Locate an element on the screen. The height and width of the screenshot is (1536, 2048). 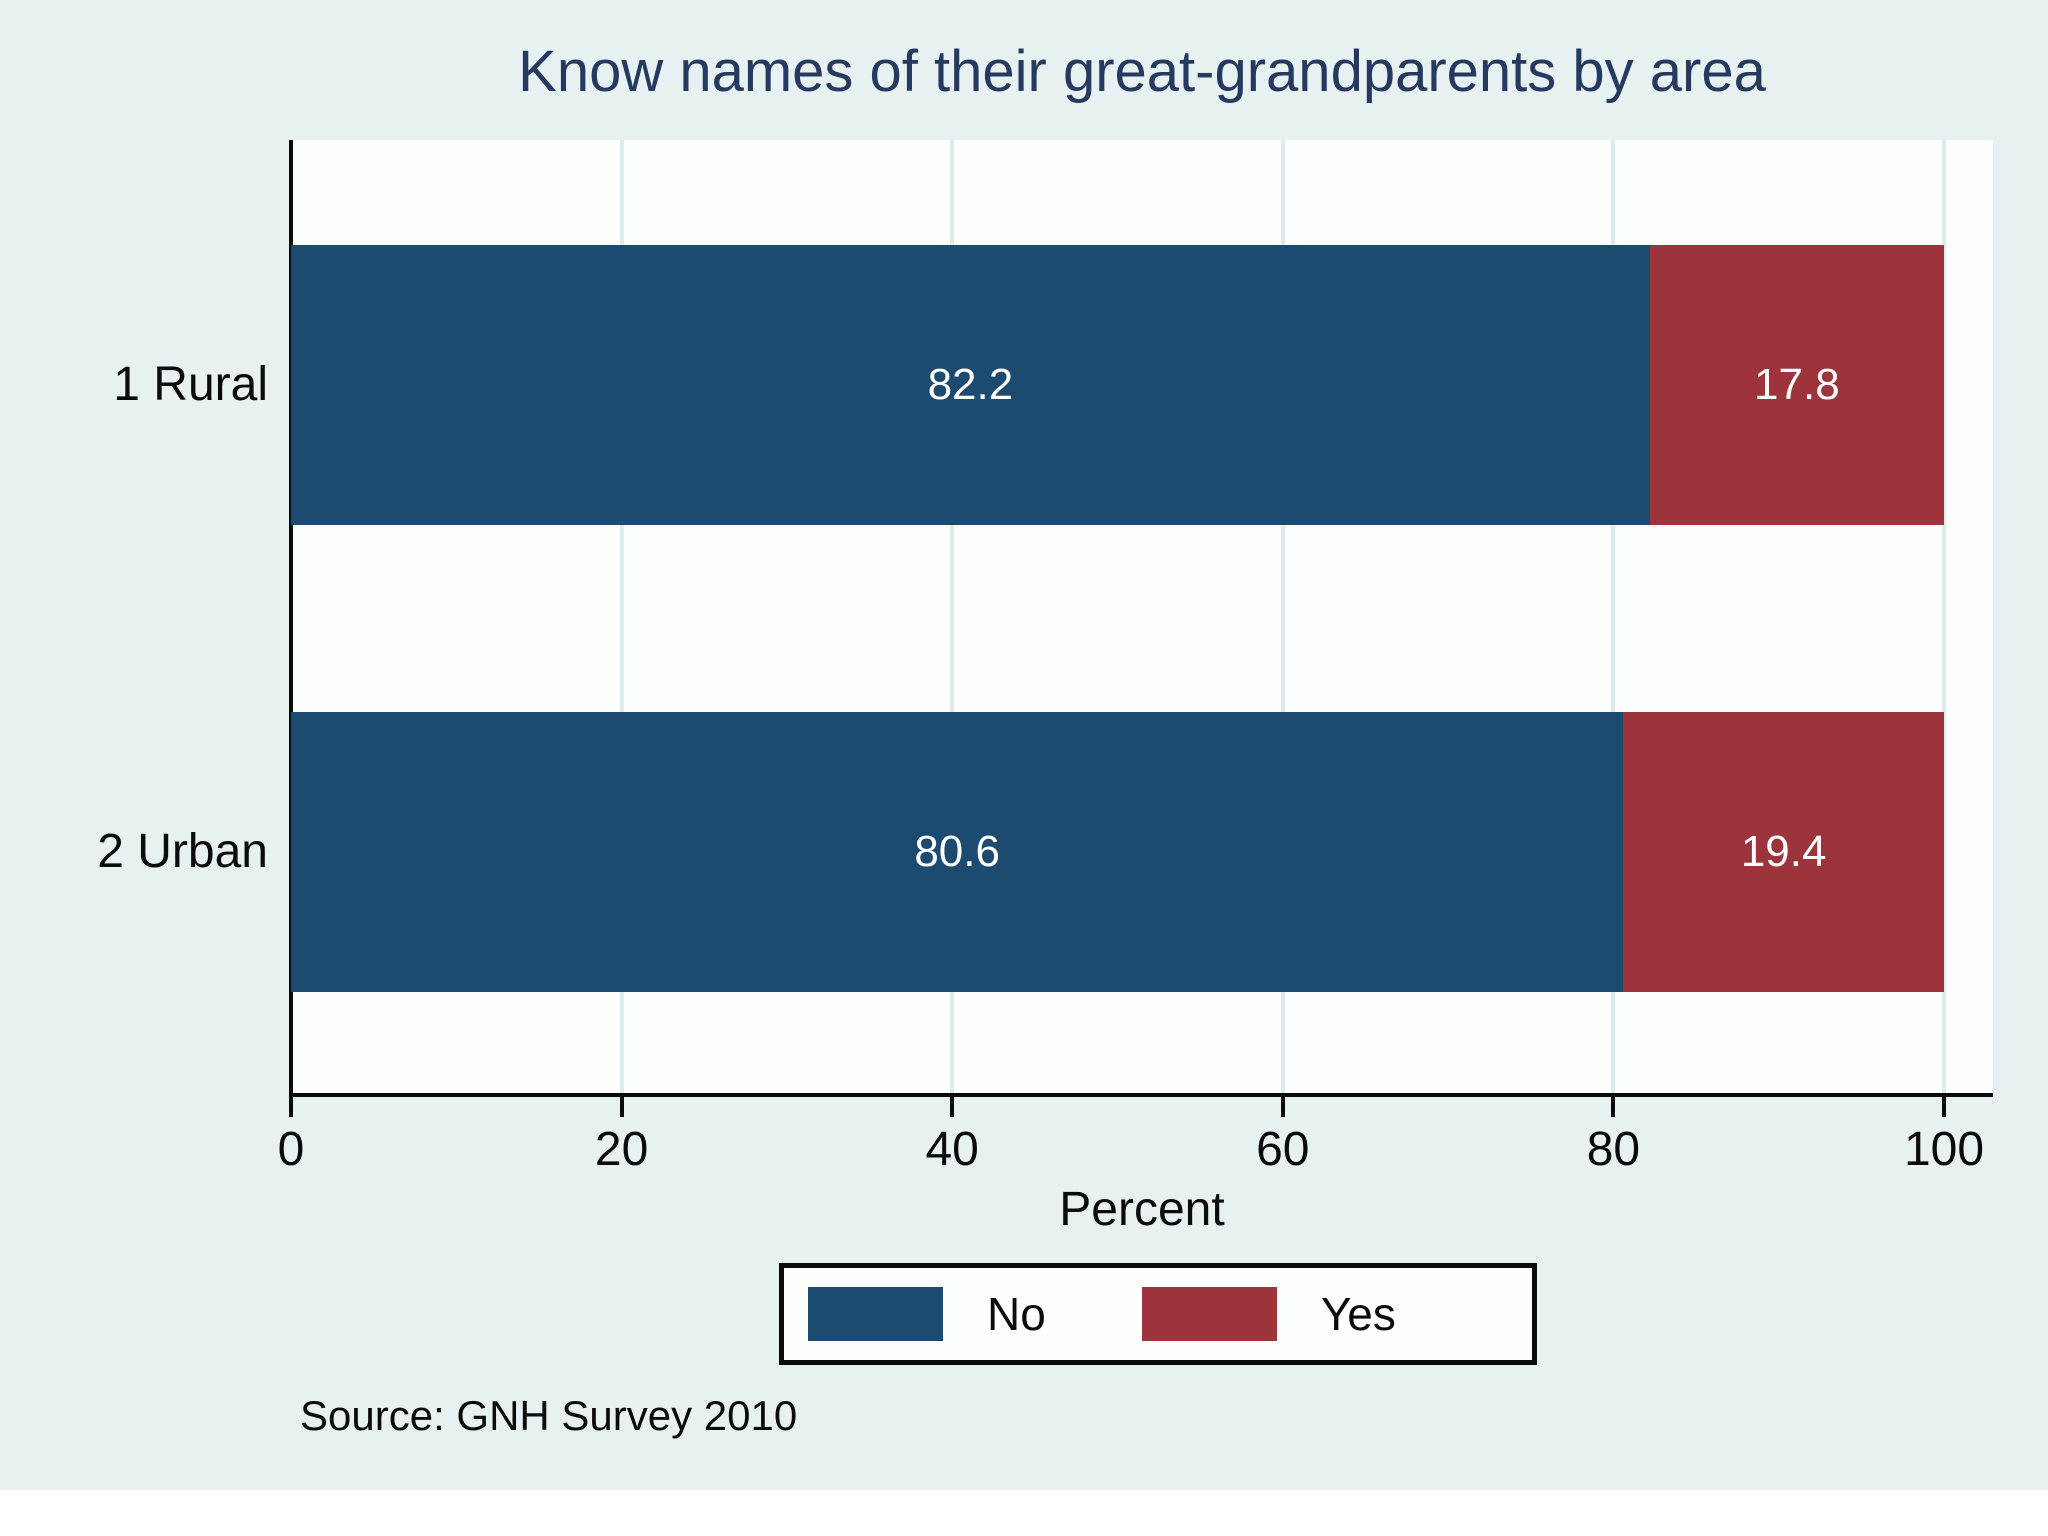
bar-segment-yes: 19.4 is located at coordinates (1783, 852).